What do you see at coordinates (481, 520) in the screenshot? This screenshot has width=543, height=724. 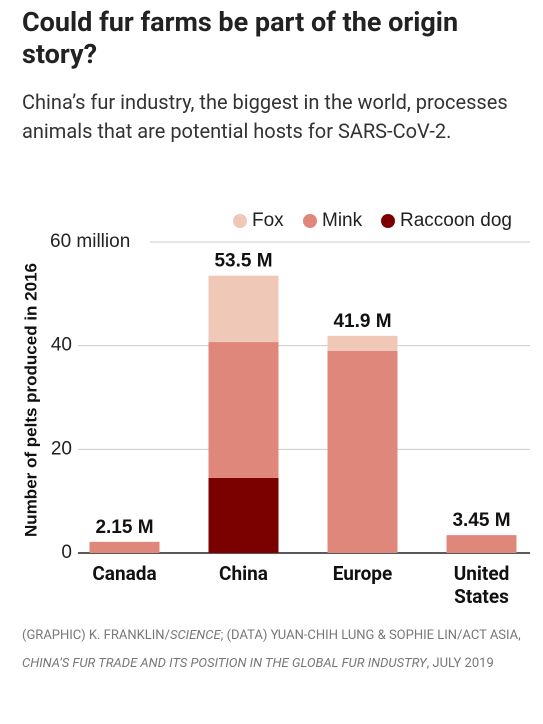 I see `total-label: 3.45 M` at bounding box center [481, 520].